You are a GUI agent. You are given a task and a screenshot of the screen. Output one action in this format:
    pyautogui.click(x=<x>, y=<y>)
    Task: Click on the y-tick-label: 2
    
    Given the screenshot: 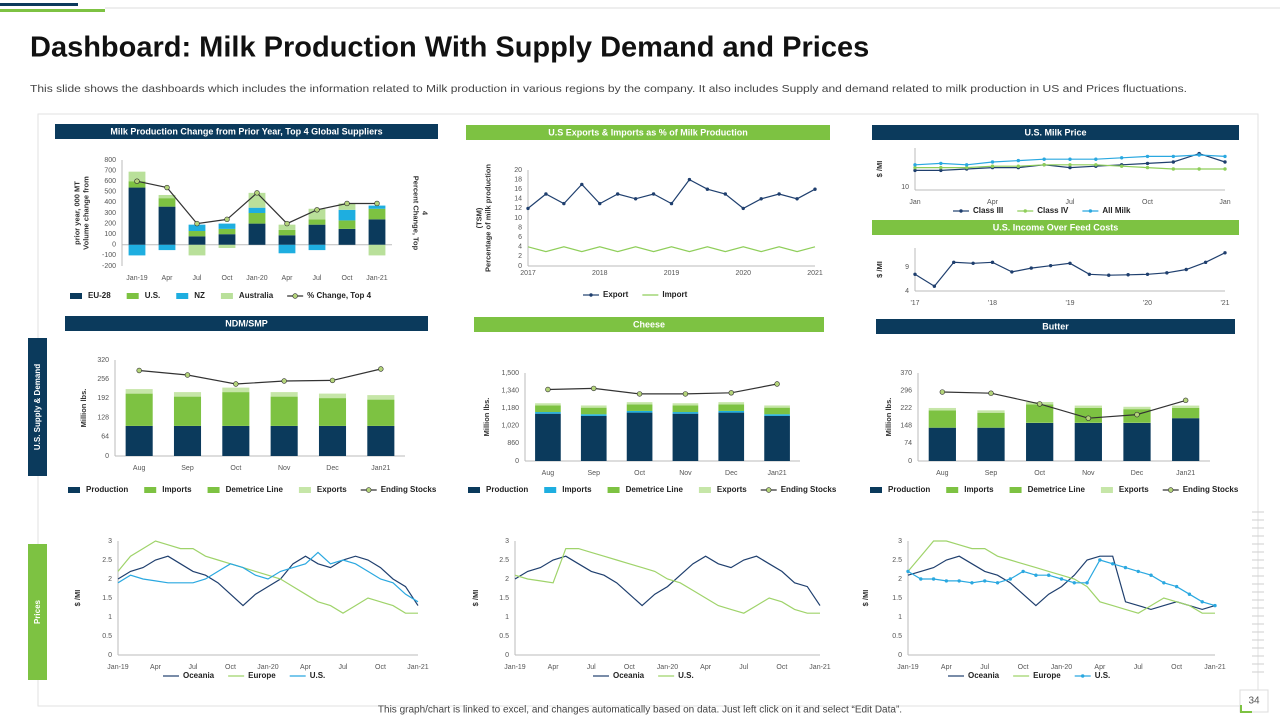 What is the action you would take?
    pyautogui.click(x=520, y=256)
    